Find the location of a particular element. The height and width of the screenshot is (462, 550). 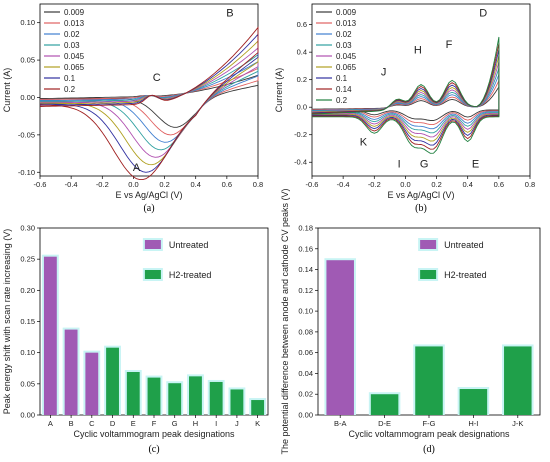

panel-a-x-tick-label: -0.2 is located at coordinates (102, 184).